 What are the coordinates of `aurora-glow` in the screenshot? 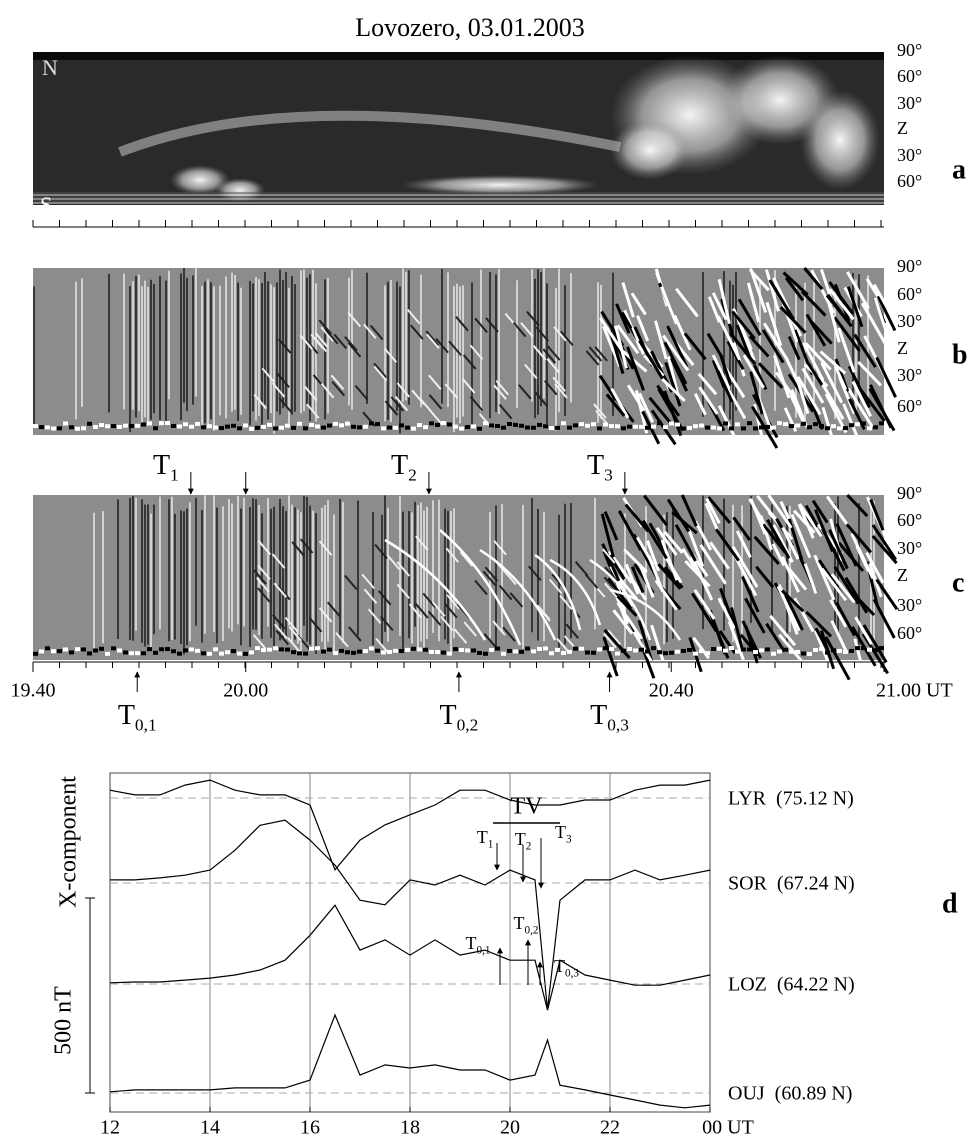 It's located at (500, 185).